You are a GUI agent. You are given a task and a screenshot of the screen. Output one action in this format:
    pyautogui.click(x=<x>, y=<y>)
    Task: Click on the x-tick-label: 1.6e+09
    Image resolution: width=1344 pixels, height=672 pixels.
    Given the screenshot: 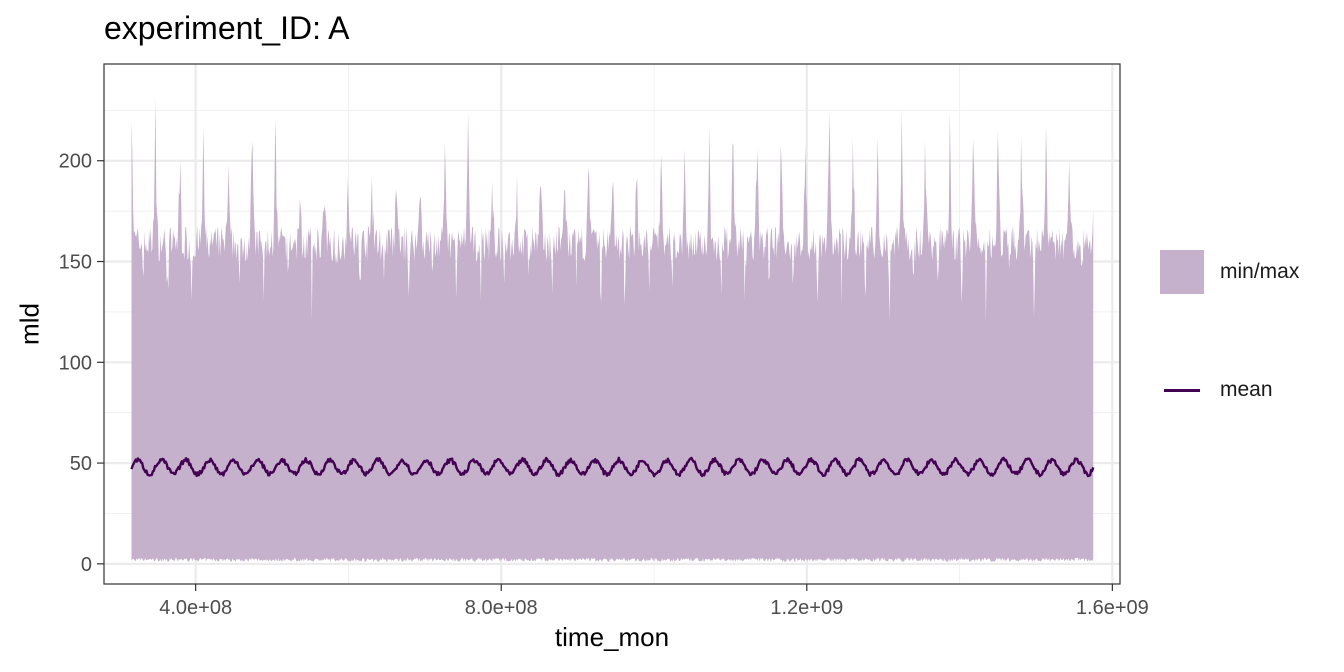 What is the action you would take?
    pyautogui.click(x=1112, y=608)
    